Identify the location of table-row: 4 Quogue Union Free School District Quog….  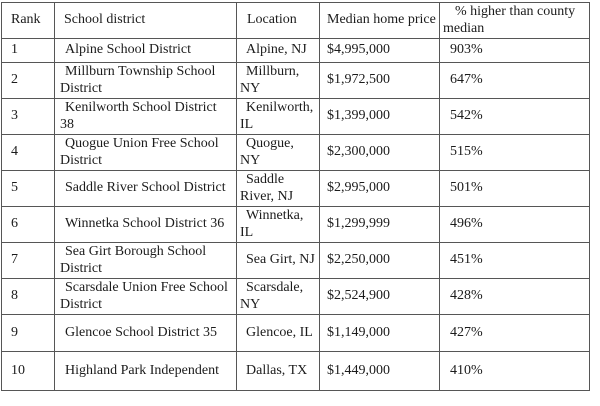
(295, 153).